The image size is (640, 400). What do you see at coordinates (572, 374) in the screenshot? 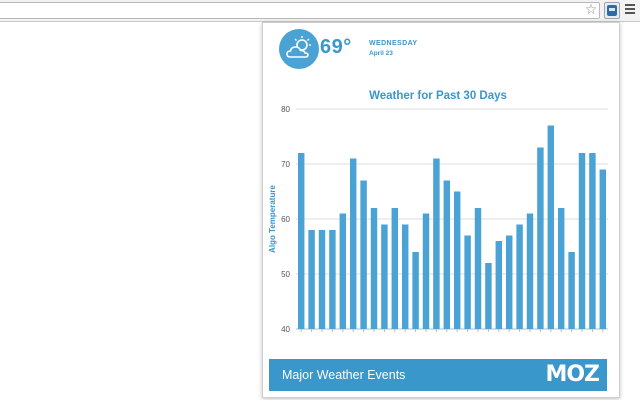
I see `moz-logo: MOZ` at bounding box center [572, 374].